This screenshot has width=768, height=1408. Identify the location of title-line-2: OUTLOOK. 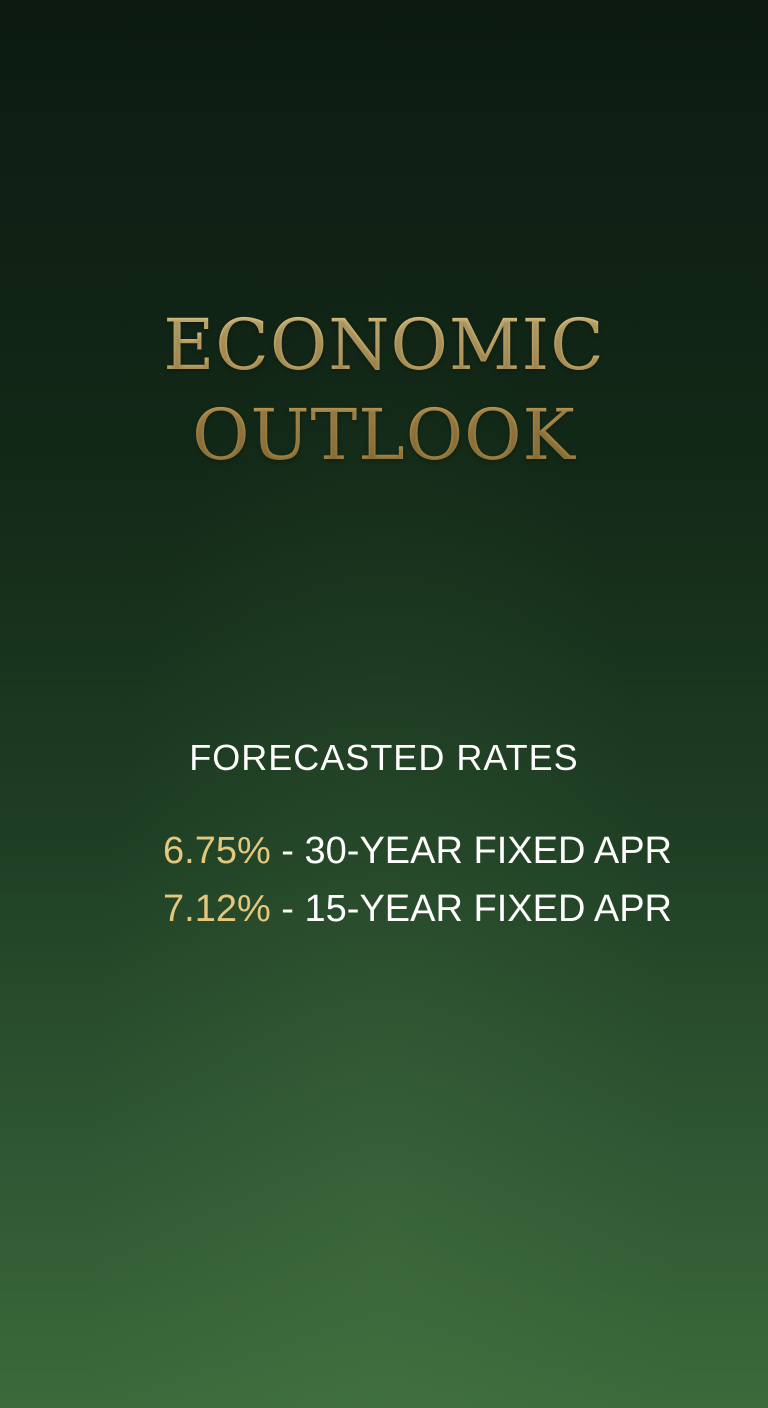
(384, 435).